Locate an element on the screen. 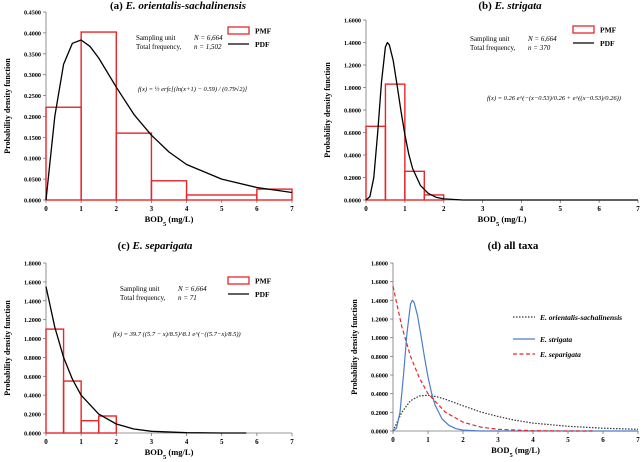 This screenshot has height=462, width=643. chart-title: (c) E. separigata is located at coordinates (155, 246).